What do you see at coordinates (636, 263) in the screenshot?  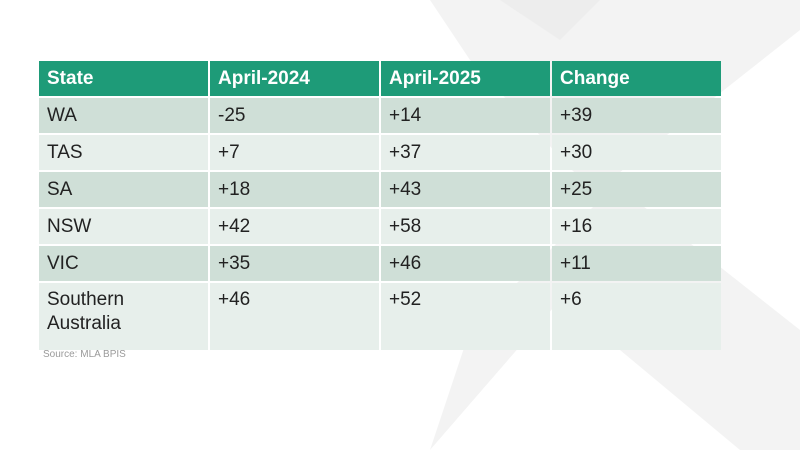 I see `cell-change: +11` at bounding box center [636, 263].